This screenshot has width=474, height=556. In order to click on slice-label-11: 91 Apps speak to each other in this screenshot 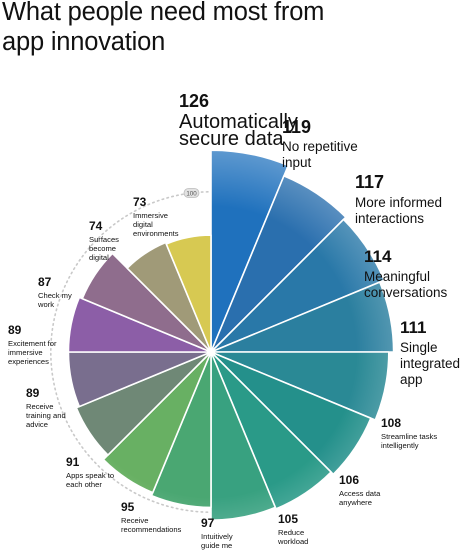, I will do `click(90, 472)`.